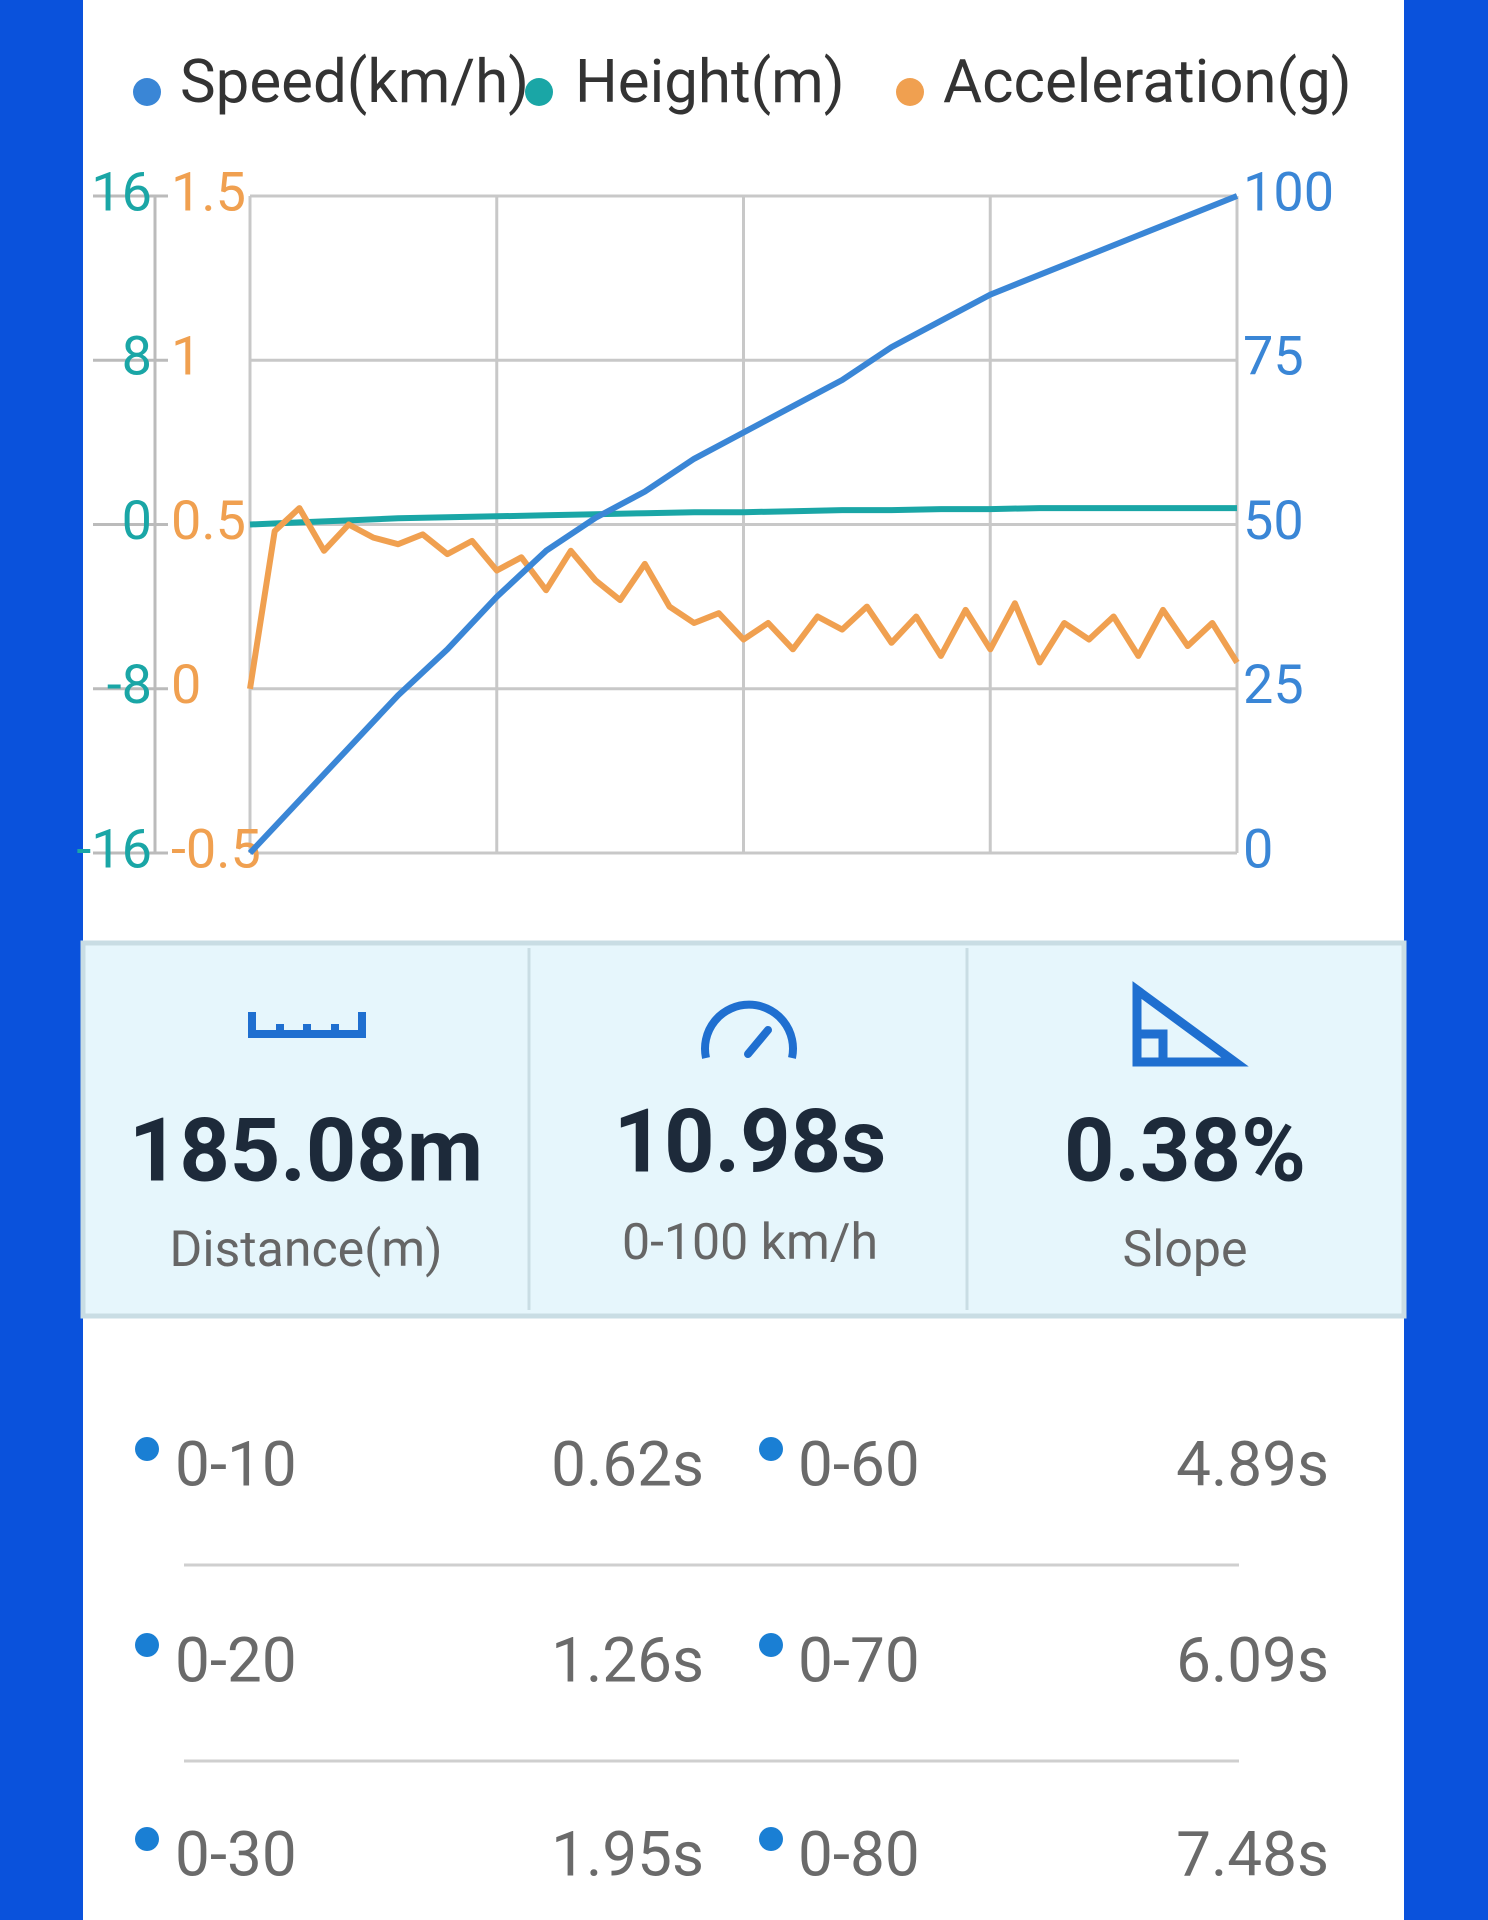 This screenshot has height=1920, width=1488. I want to click on y2-tick-label: -0.5, so click(216, 849).